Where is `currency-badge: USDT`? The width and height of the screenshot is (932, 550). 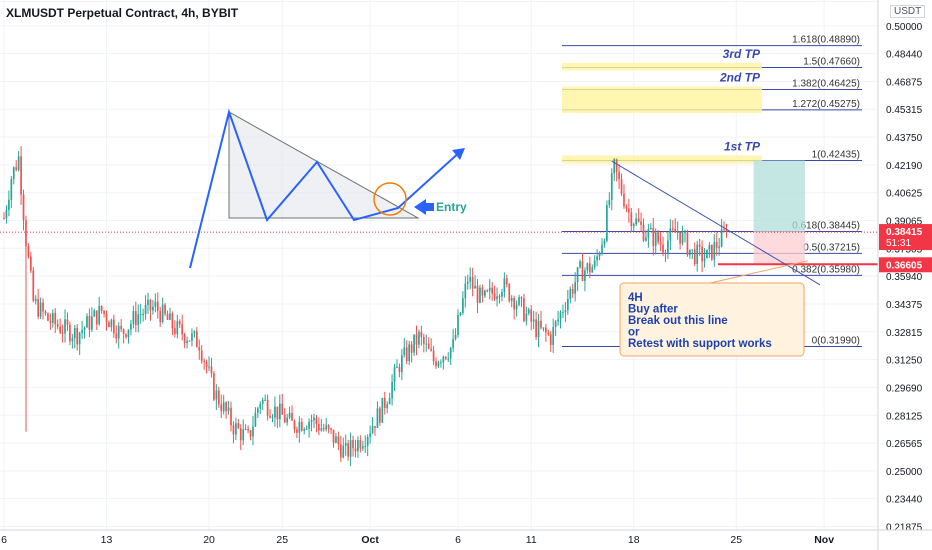
currency-badge: USDT is located at coordinates (908, 11).